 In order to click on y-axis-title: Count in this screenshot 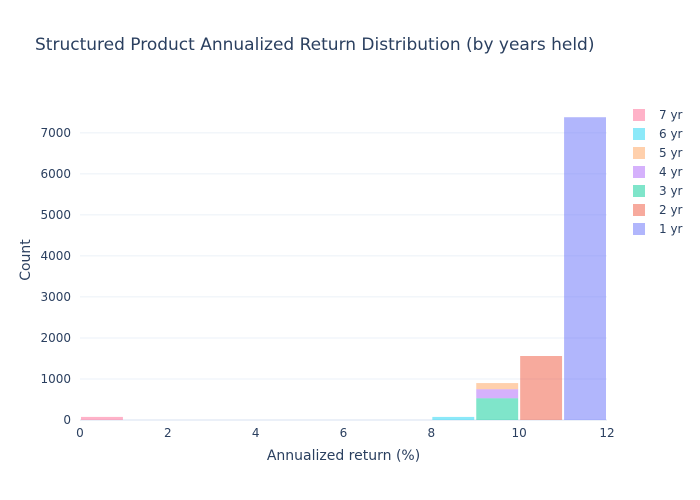, I will do `click(26, 260)`.